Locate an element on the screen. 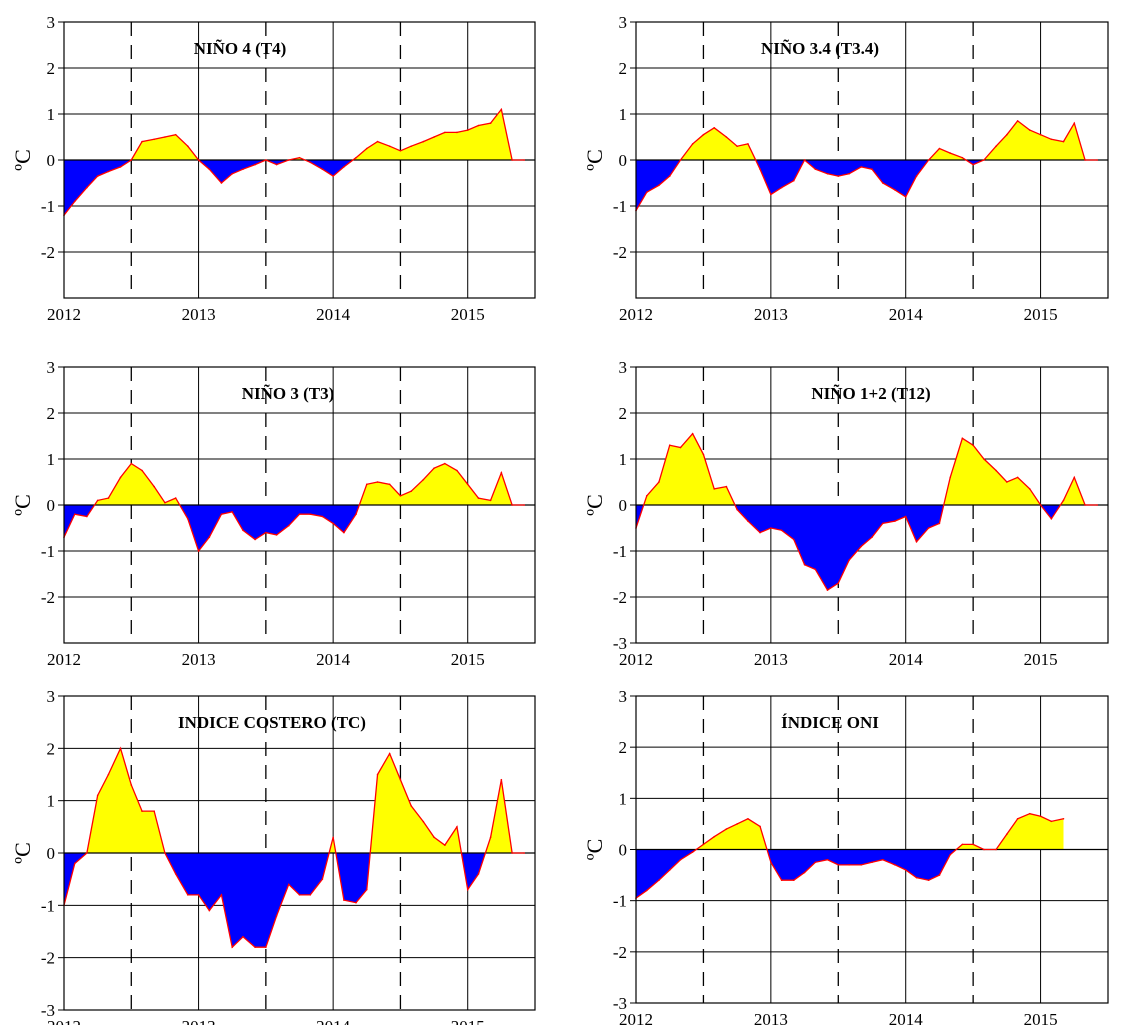 The height and width of the screenshot is (1030, 1130). x-tick-label: 2014 is located at coordinates (906, 1017).